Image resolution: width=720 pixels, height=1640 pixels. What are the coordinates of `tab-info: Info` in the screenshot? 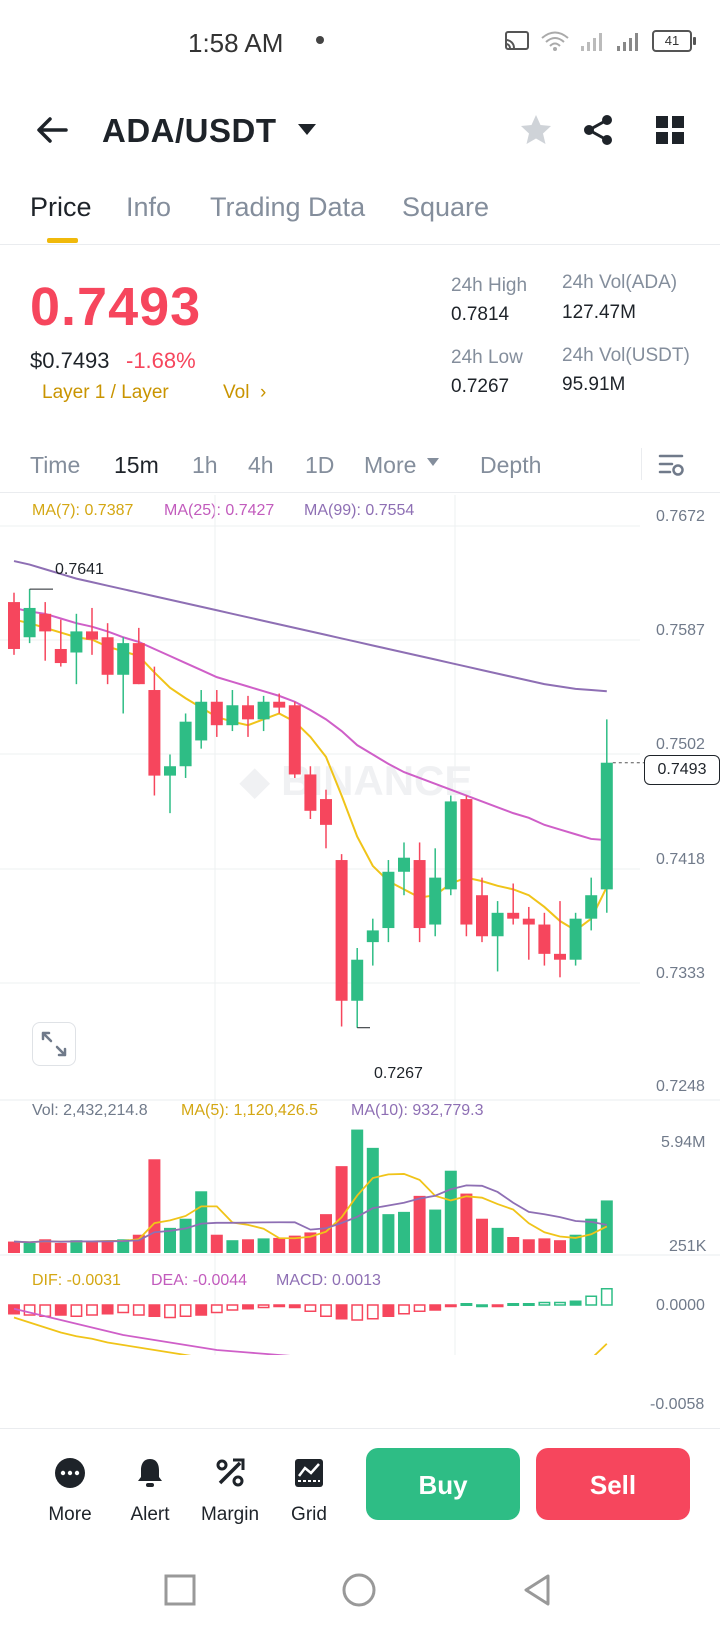 It's located at (149, 207).